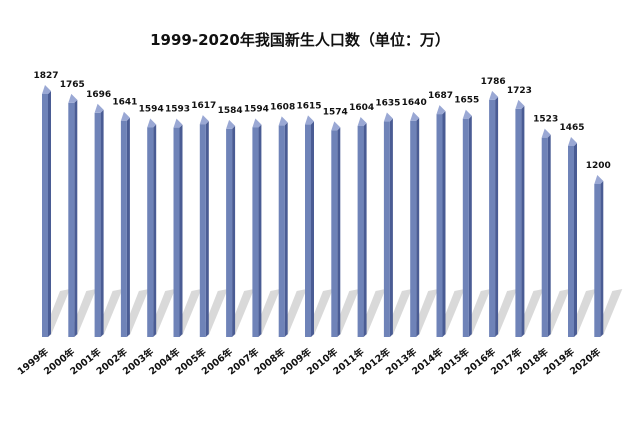  What do you see at coordinates (230, 111) in the screenshot?
I see `data-label: 1584` at bounding box center [230, 111].